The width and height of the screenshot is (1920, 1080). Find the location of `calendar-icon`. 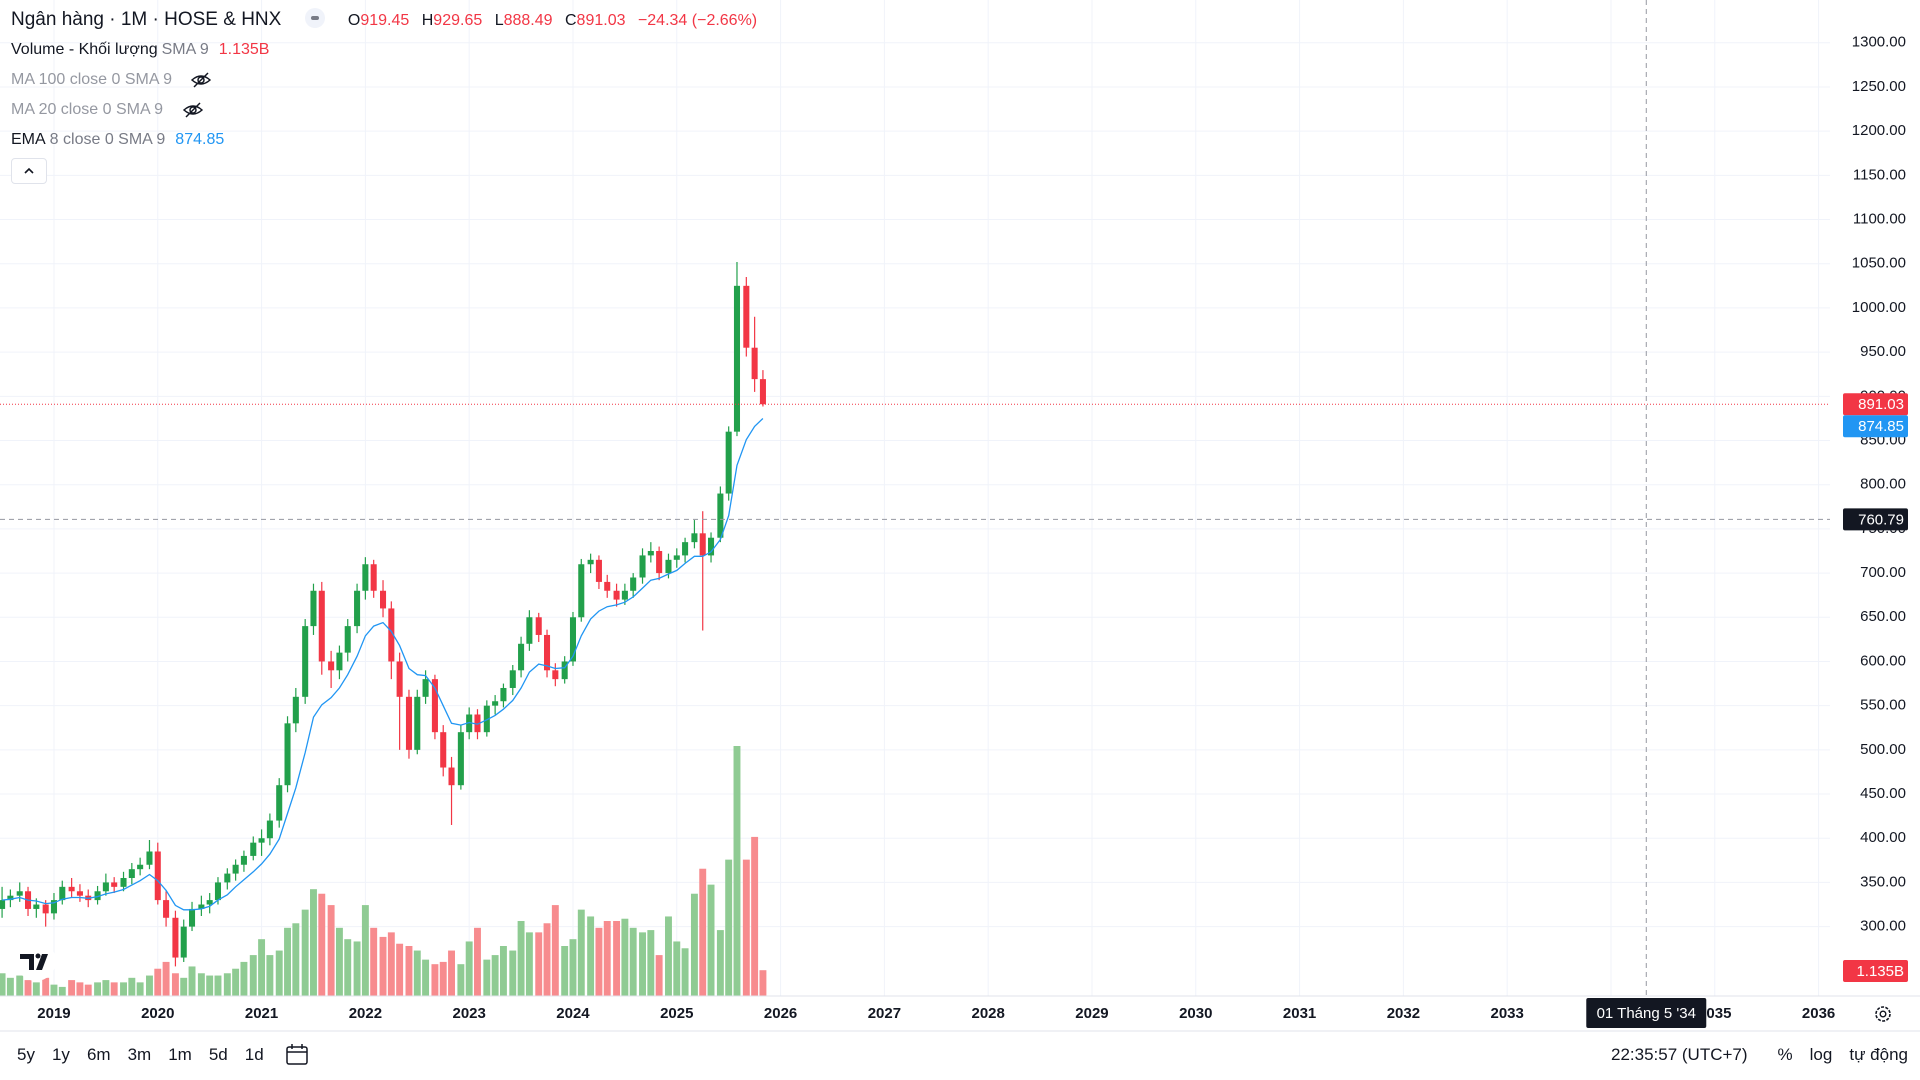

calendar-icon is located at coordinates (298, 1055).